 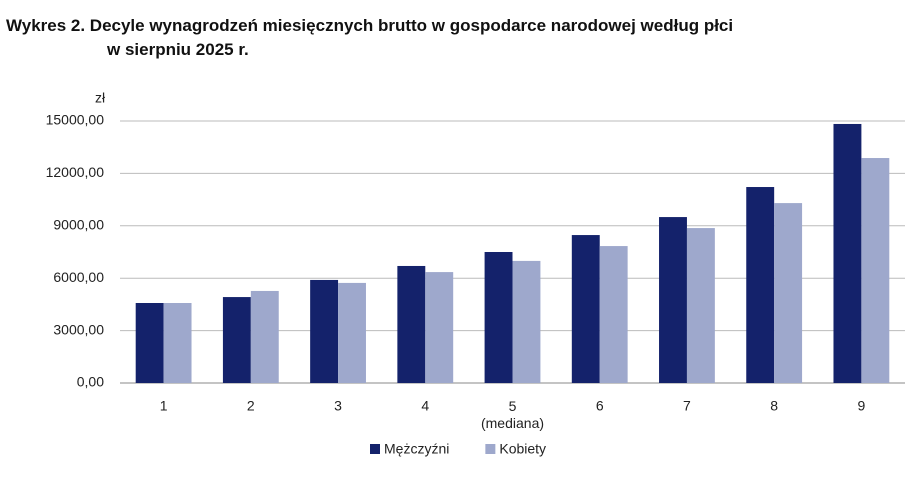 What do you see at coordinates (78, 277) in the screenshot?
I see `y-tick-label: 6000,00` at bounding box center [78, 277].